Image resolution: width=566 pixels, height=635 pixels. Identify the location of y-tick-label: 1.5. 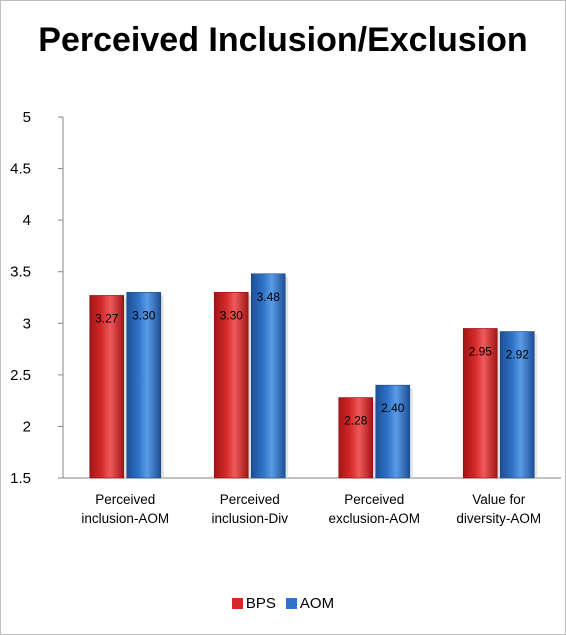
(20, 478).